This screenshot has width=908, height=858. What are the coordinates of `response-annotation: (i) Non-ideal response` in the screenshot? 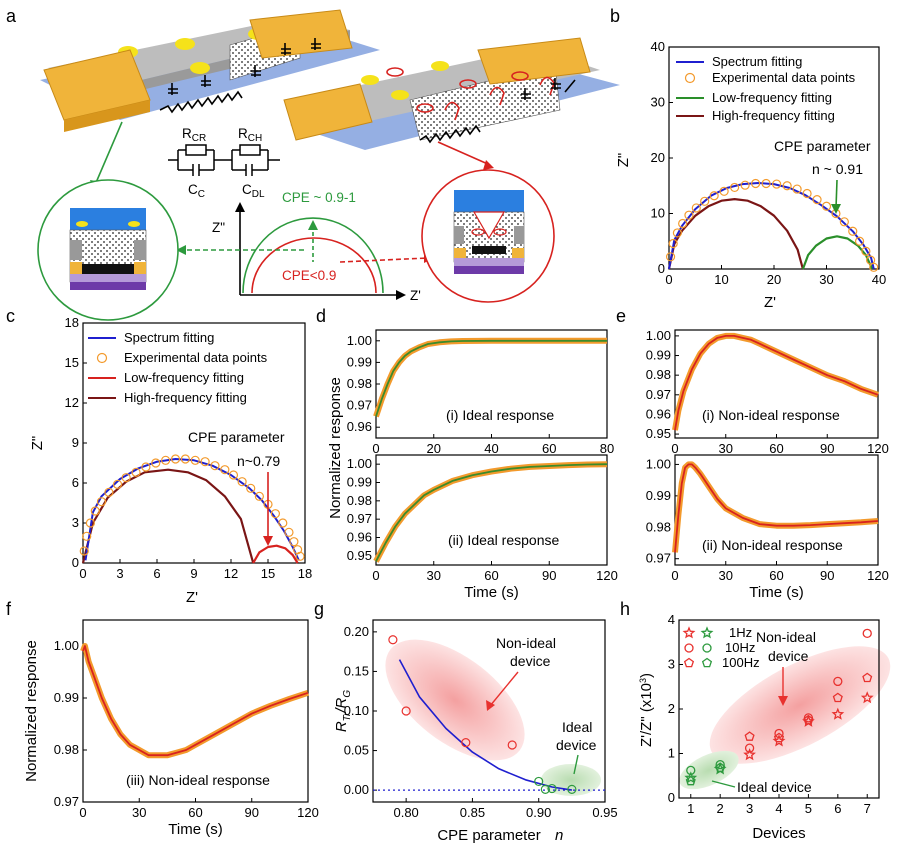 It's located at (771, 415).